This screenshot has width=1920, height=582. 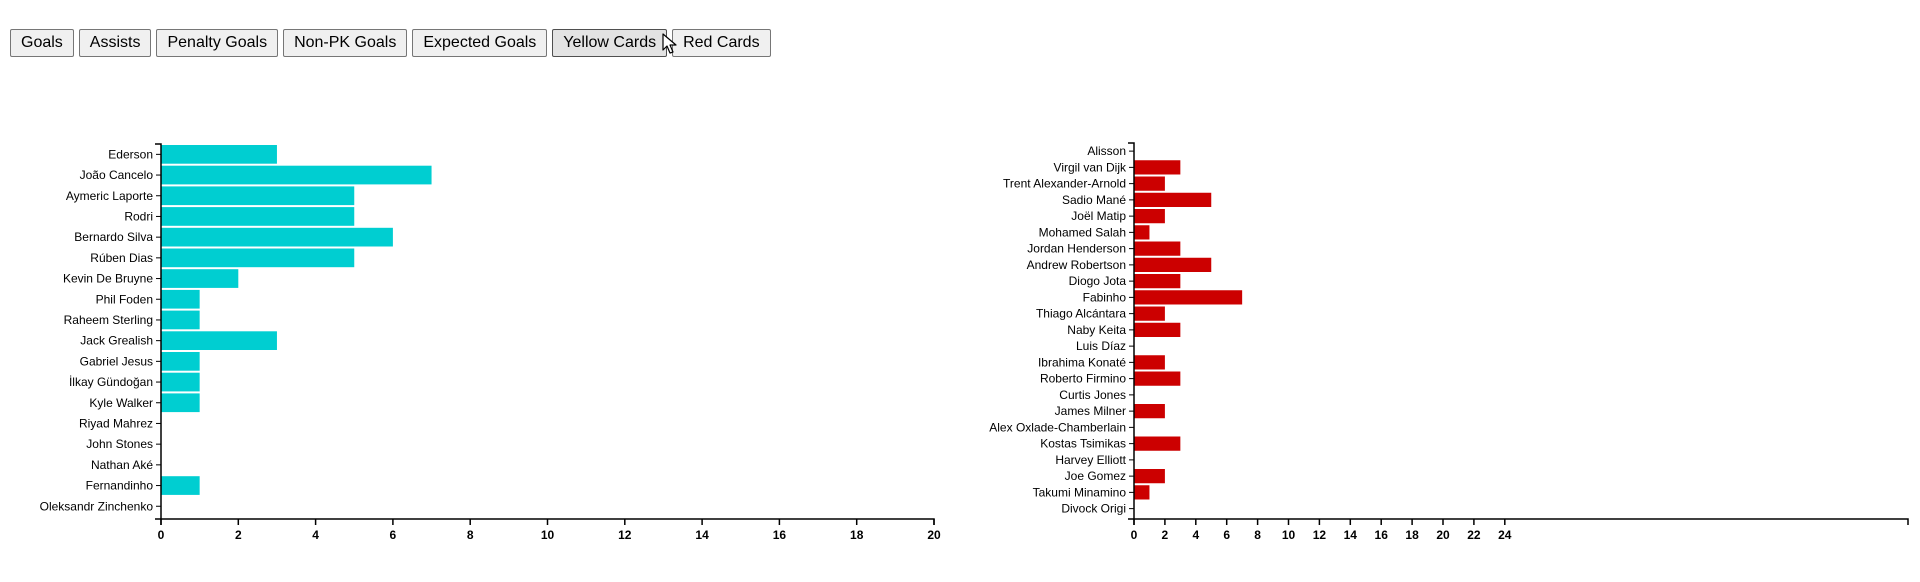 What do you see at coordinates (180, 485) in the screenshot?
I see `bar-fernandinho` at bounding box center [180, 485].